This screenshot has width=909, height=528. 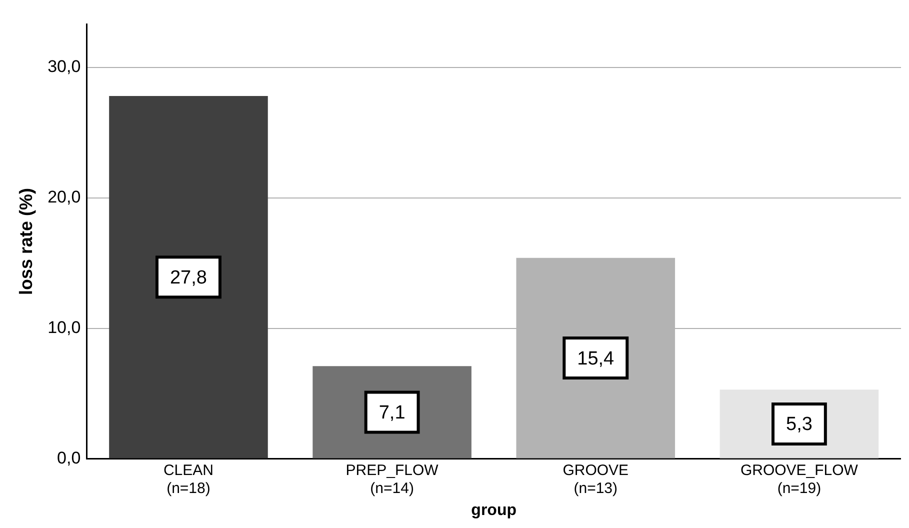 What do you see at coordinates (26, 242) in the screenshot?
I see `y-axis-title: loss rate (%)` at bounding box center [26, 242].